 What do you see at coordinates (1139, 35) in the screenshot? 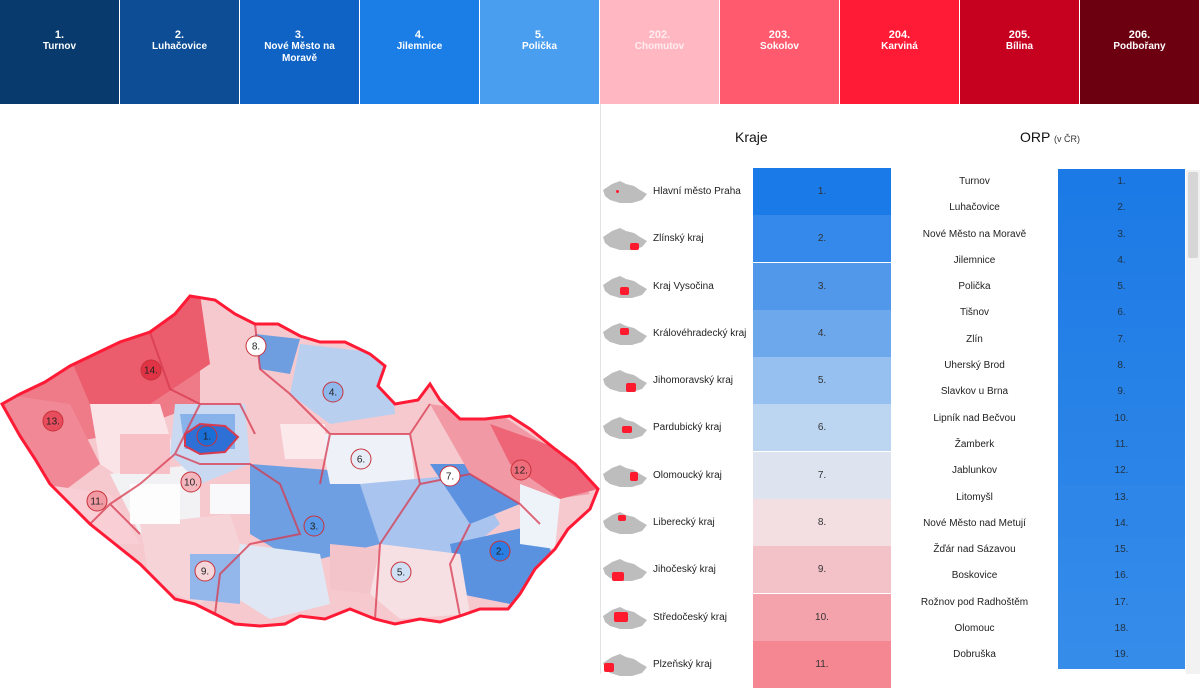
I see `top-rank-number: 206.` at bounding box center [1139, 35].